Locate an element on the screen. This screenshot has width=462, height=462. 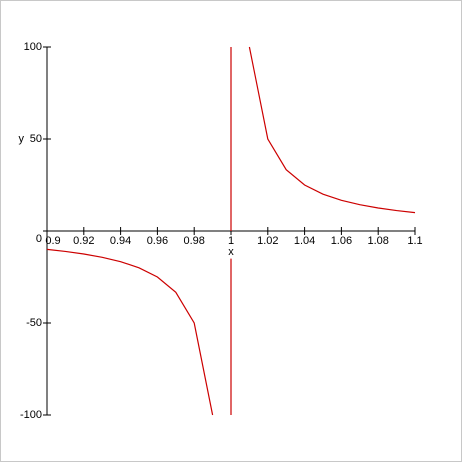
x-tick-label: 1.06 is located at coordinates (341, 241).